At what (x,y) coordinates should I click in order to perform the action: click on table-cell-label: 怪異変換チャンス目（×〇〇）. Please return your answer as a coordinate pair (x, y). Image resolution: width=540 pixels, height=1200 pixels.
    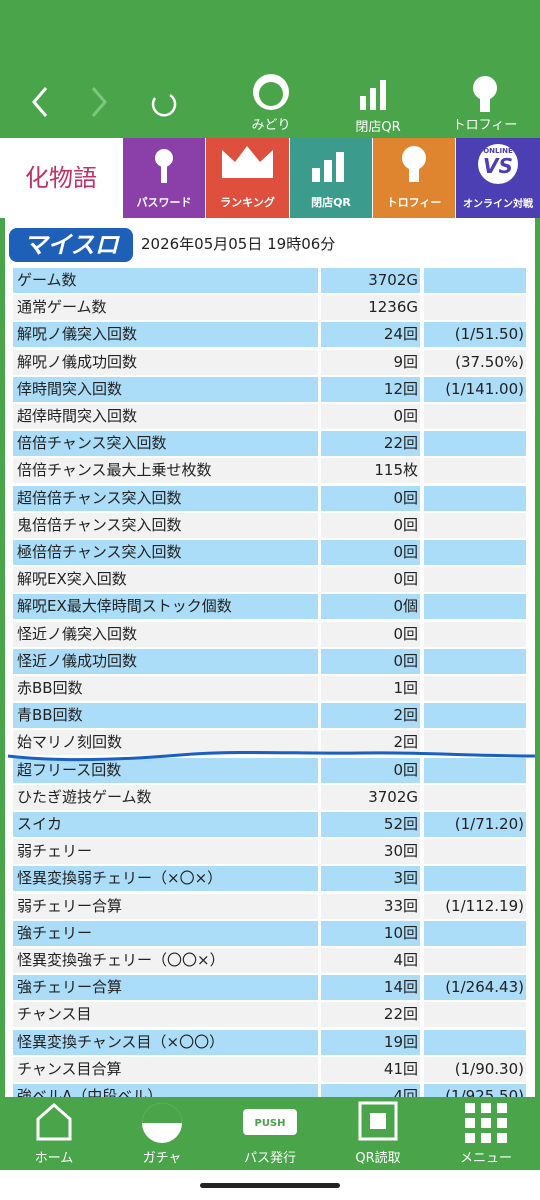
    Looking at the image, I should click on (165, 1042).